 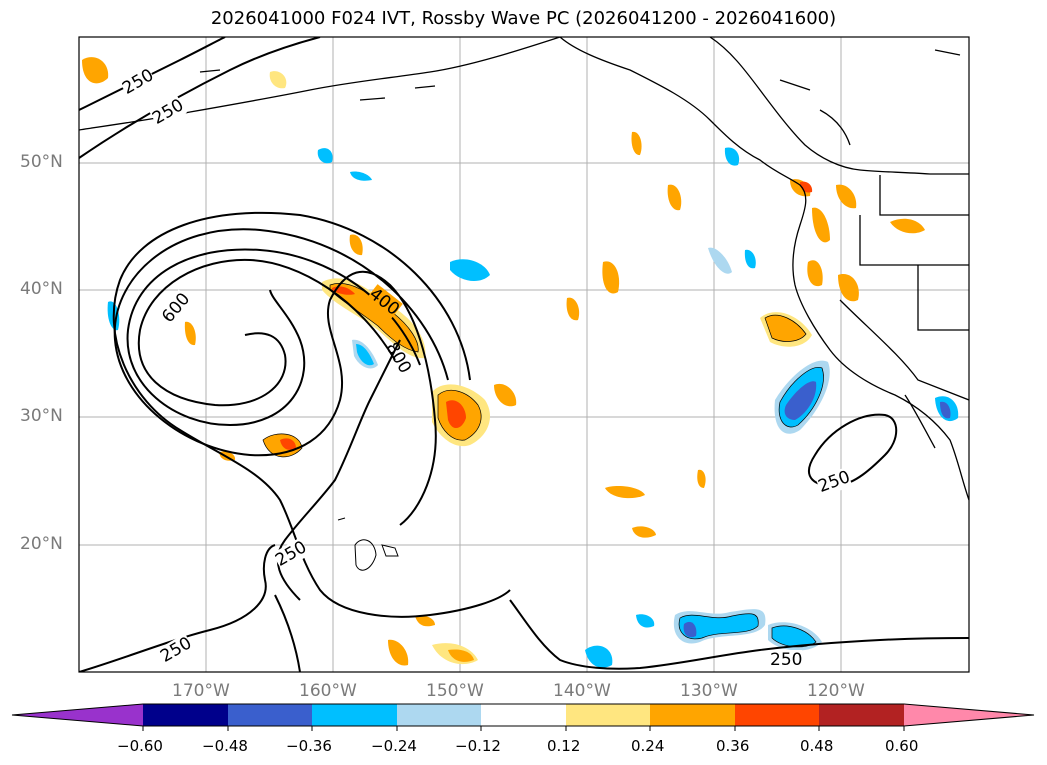 What do you see at coordinates (368, 544) in the screenshot?
I see `hawaii-islands` at bounding box center [368, 544].